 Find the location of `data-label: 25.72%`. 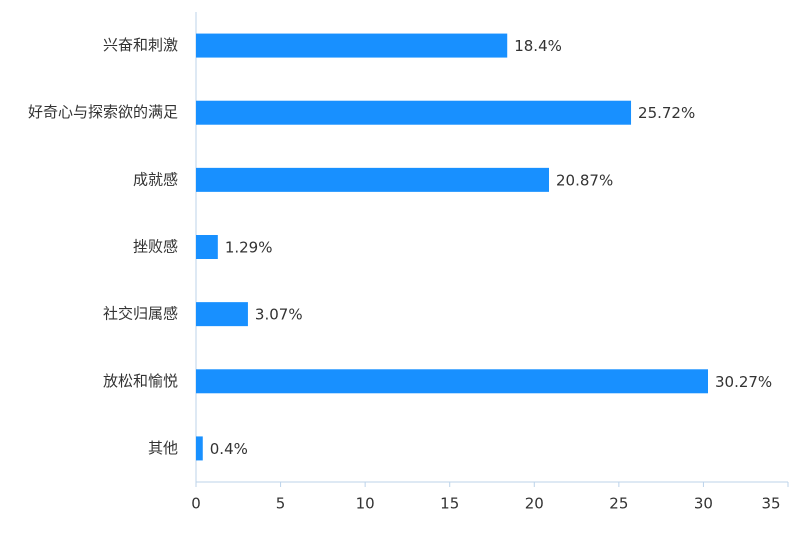

data-label: 25.72% is located at coordinates (666, 113).